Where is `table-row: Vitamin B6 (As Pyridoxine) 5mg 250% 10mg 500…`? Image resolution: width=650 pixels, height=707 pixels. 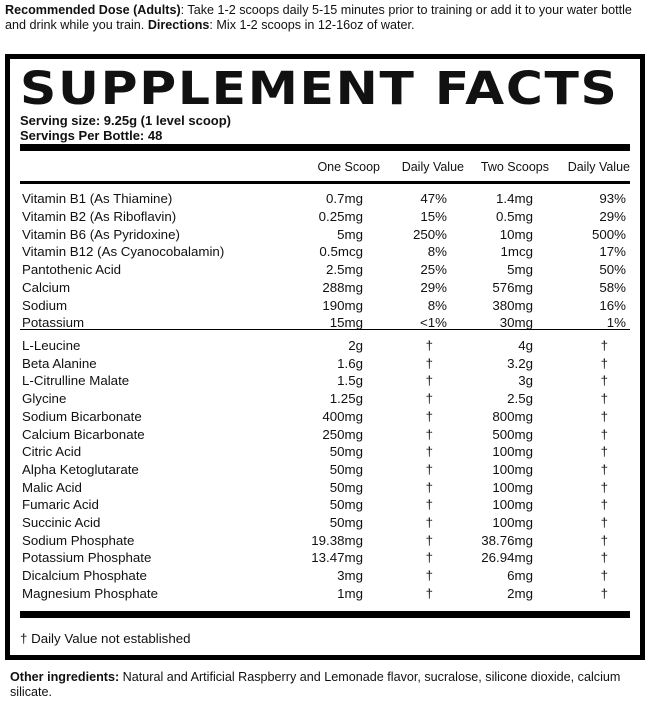
table-row: Vitamin B6 (As Pyridoxine) 5mg 250% 10mg 500… is located at coordinates (325, 235).